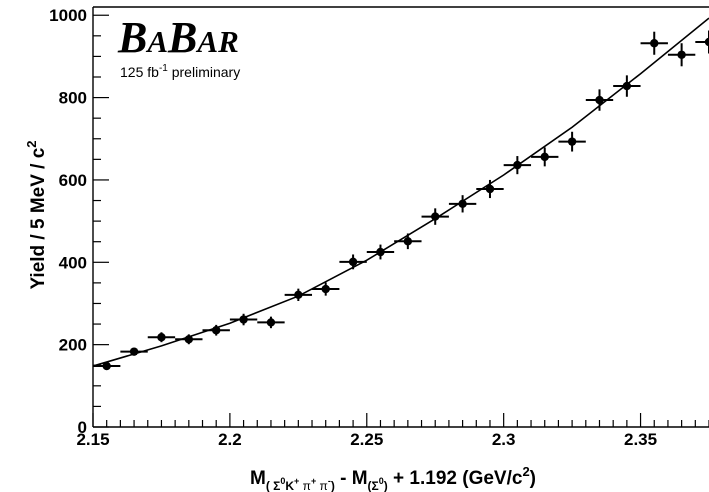 This screenshot has width=709, height=492. Describe the element at coordinates (640, 439) in the screenshot. I see `x-tick-label: 2.35` at that location.